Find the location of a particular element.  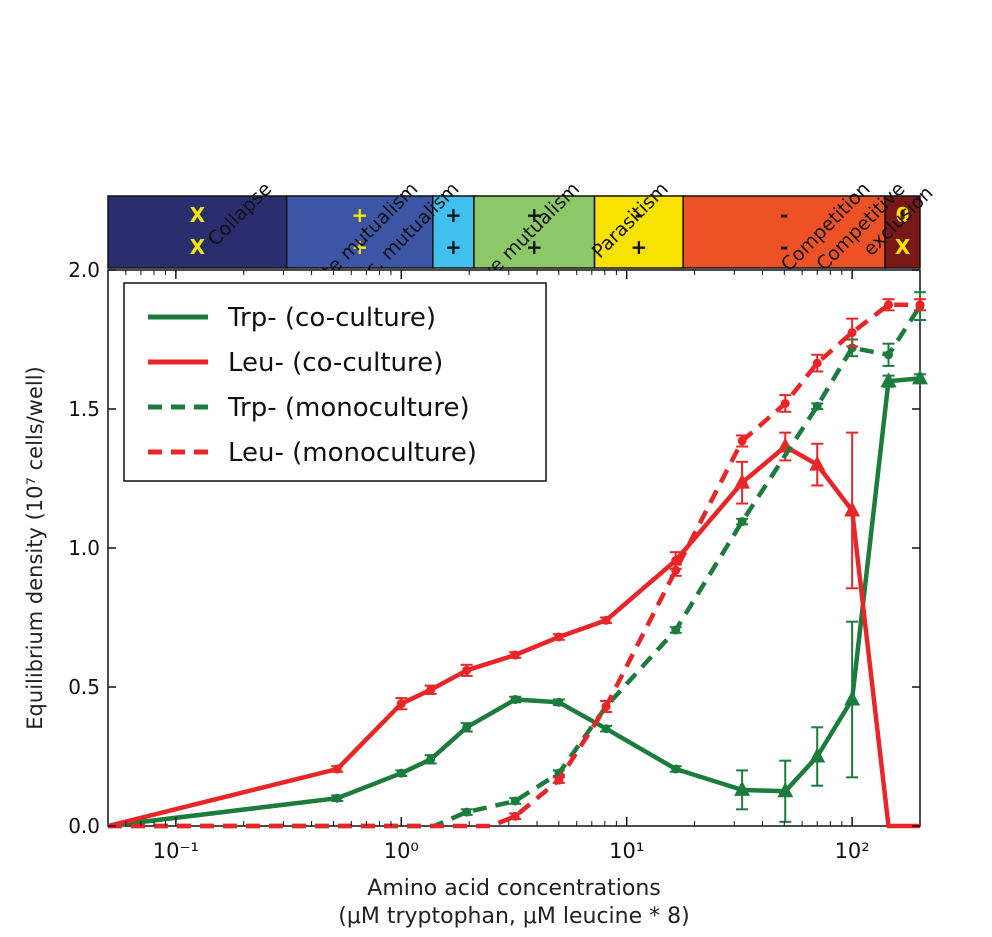

legend-label: Leu- (monoculture) is located at coordinates (352, 453).